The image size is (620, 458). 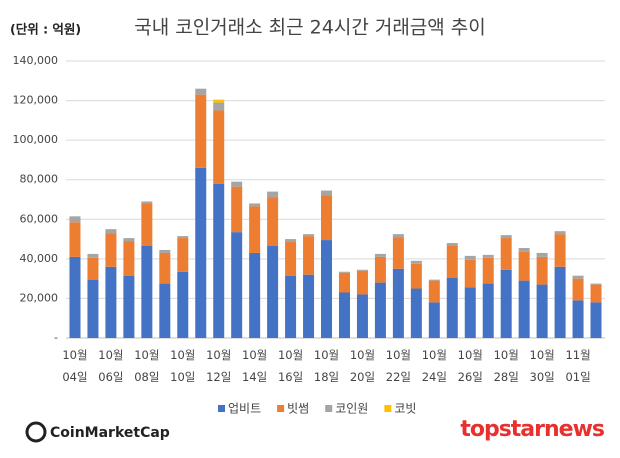 What do you see at coordinates (39, 297) in the screenshot?
I see `y-tick-label: 20,000` at bounding box center [39, 297].